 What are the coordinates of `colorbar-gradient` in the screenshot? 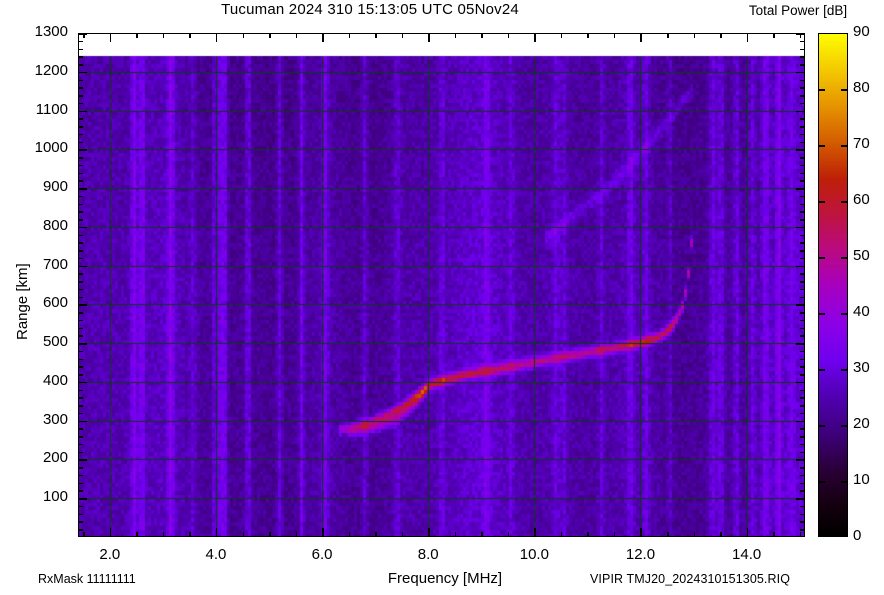 It's located at (833, 285).